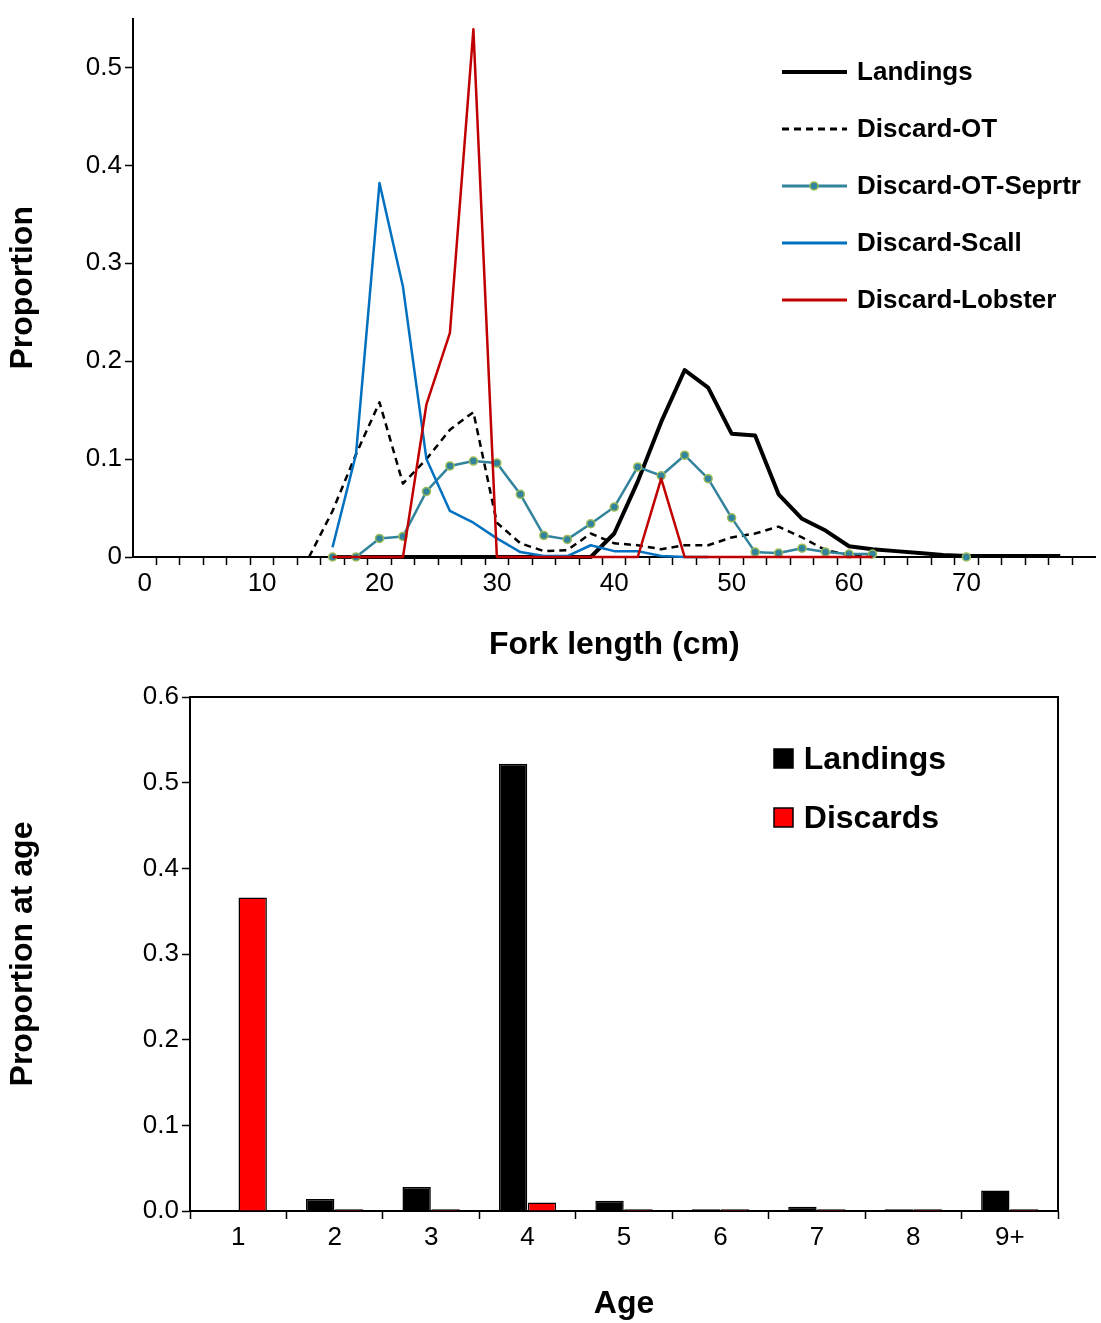 The width and height of the screenshot is (1101, 1323). Describe the element at coordinates (21, 954) in the screenshot. I see `y-axis-title: Proportion at age` at that location.